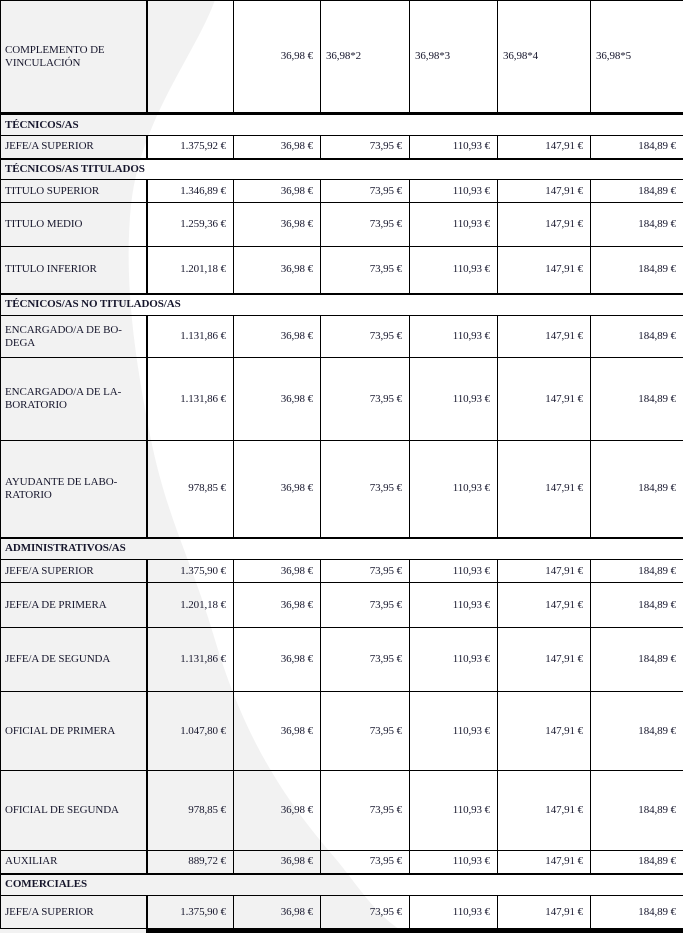 This screenshot has width=683, height=933. I want to click on section-header-cell: ADMINISTRATIVOS/AS, so click(341, 548).